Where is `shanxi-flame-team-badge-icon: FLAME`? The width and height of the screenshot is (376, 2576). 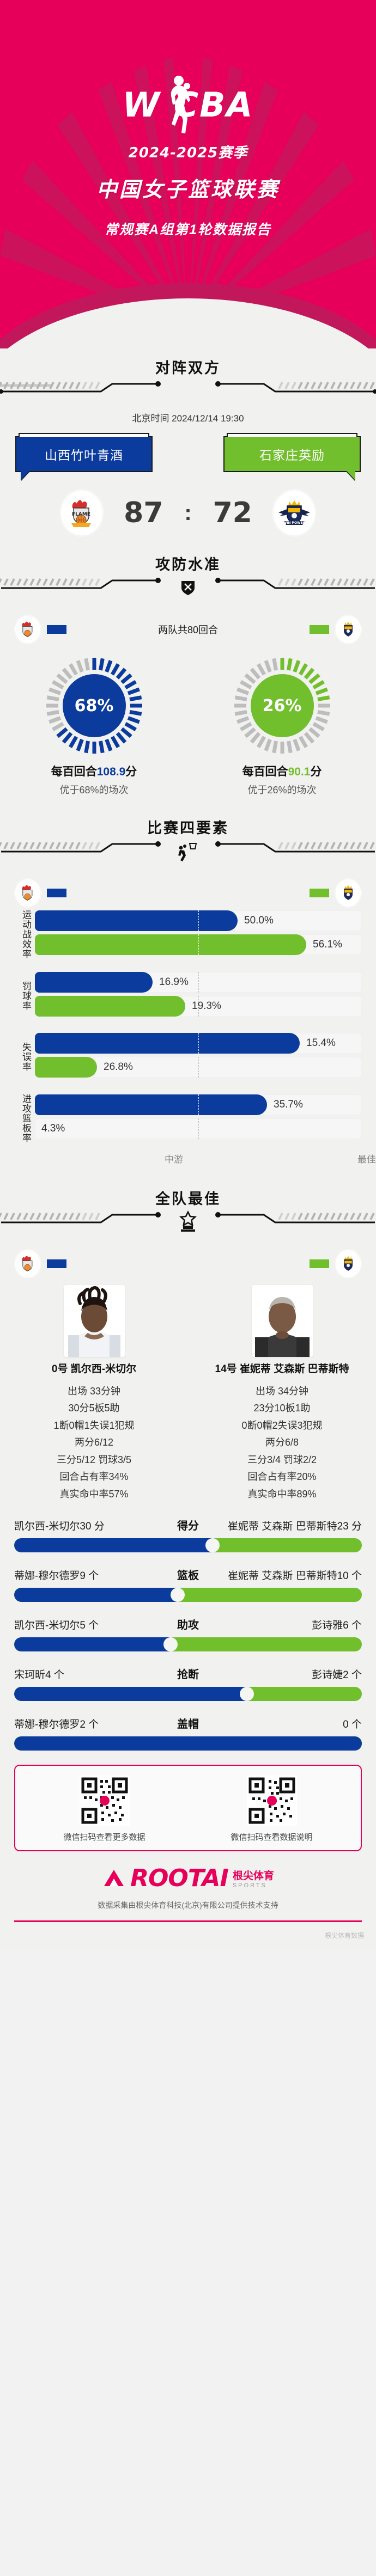 shanxi-flame-team-badge-icon: FLAME is located at coordinates (81, 513).